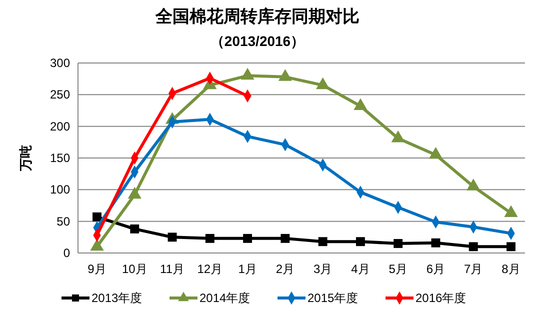  Describe the element at coordinates (225, 298) in the screenshot. I see `legend-label: 2014年度` at that location.